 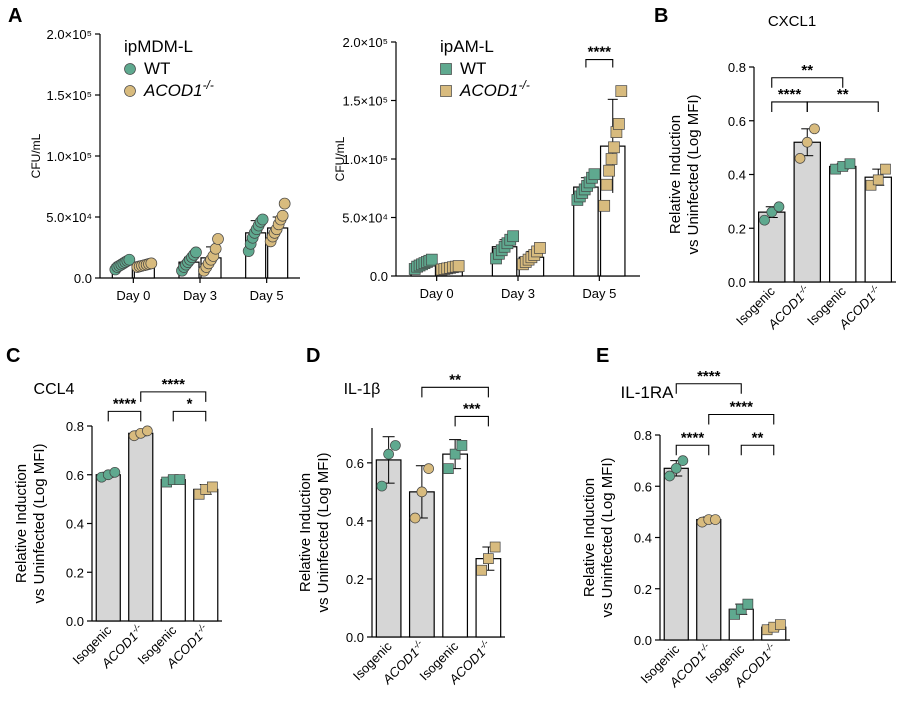 I want to click on y-tick-label: 1.0×10⁵, so click(x=365, y=159).